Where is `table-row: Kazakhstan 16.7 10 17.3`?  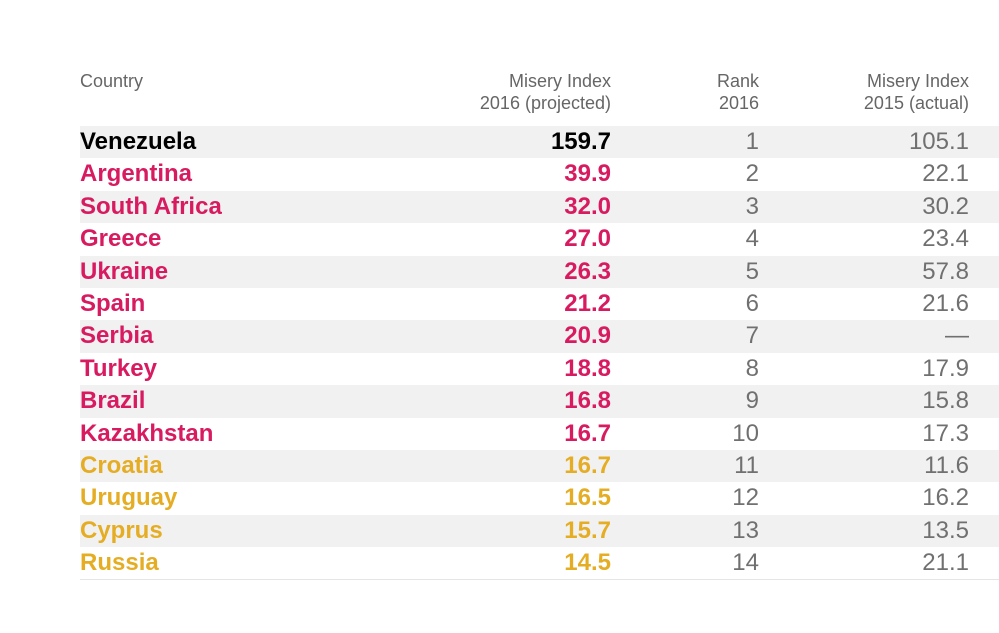
table-row: Kazakhstan 16.7 10 17.3 is located at coordinates (539, 434).